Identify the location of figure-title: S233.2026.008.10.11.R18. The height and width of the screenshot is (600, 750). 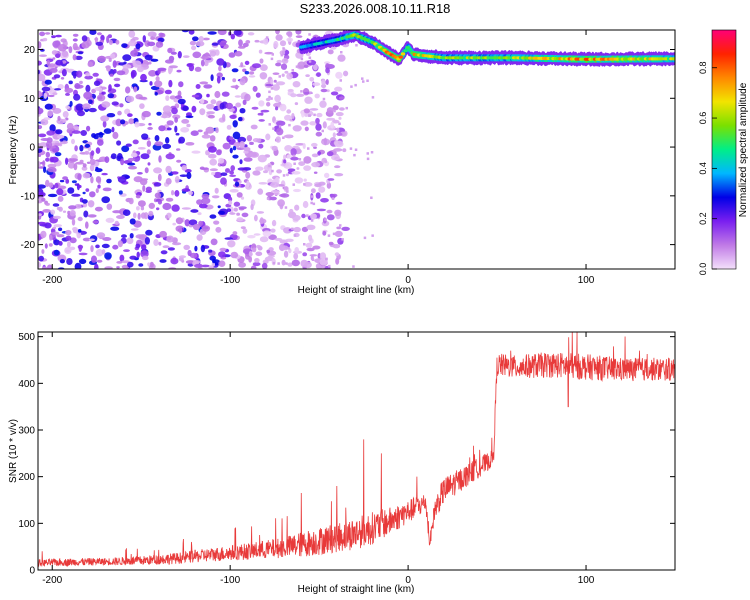
(375, 8).